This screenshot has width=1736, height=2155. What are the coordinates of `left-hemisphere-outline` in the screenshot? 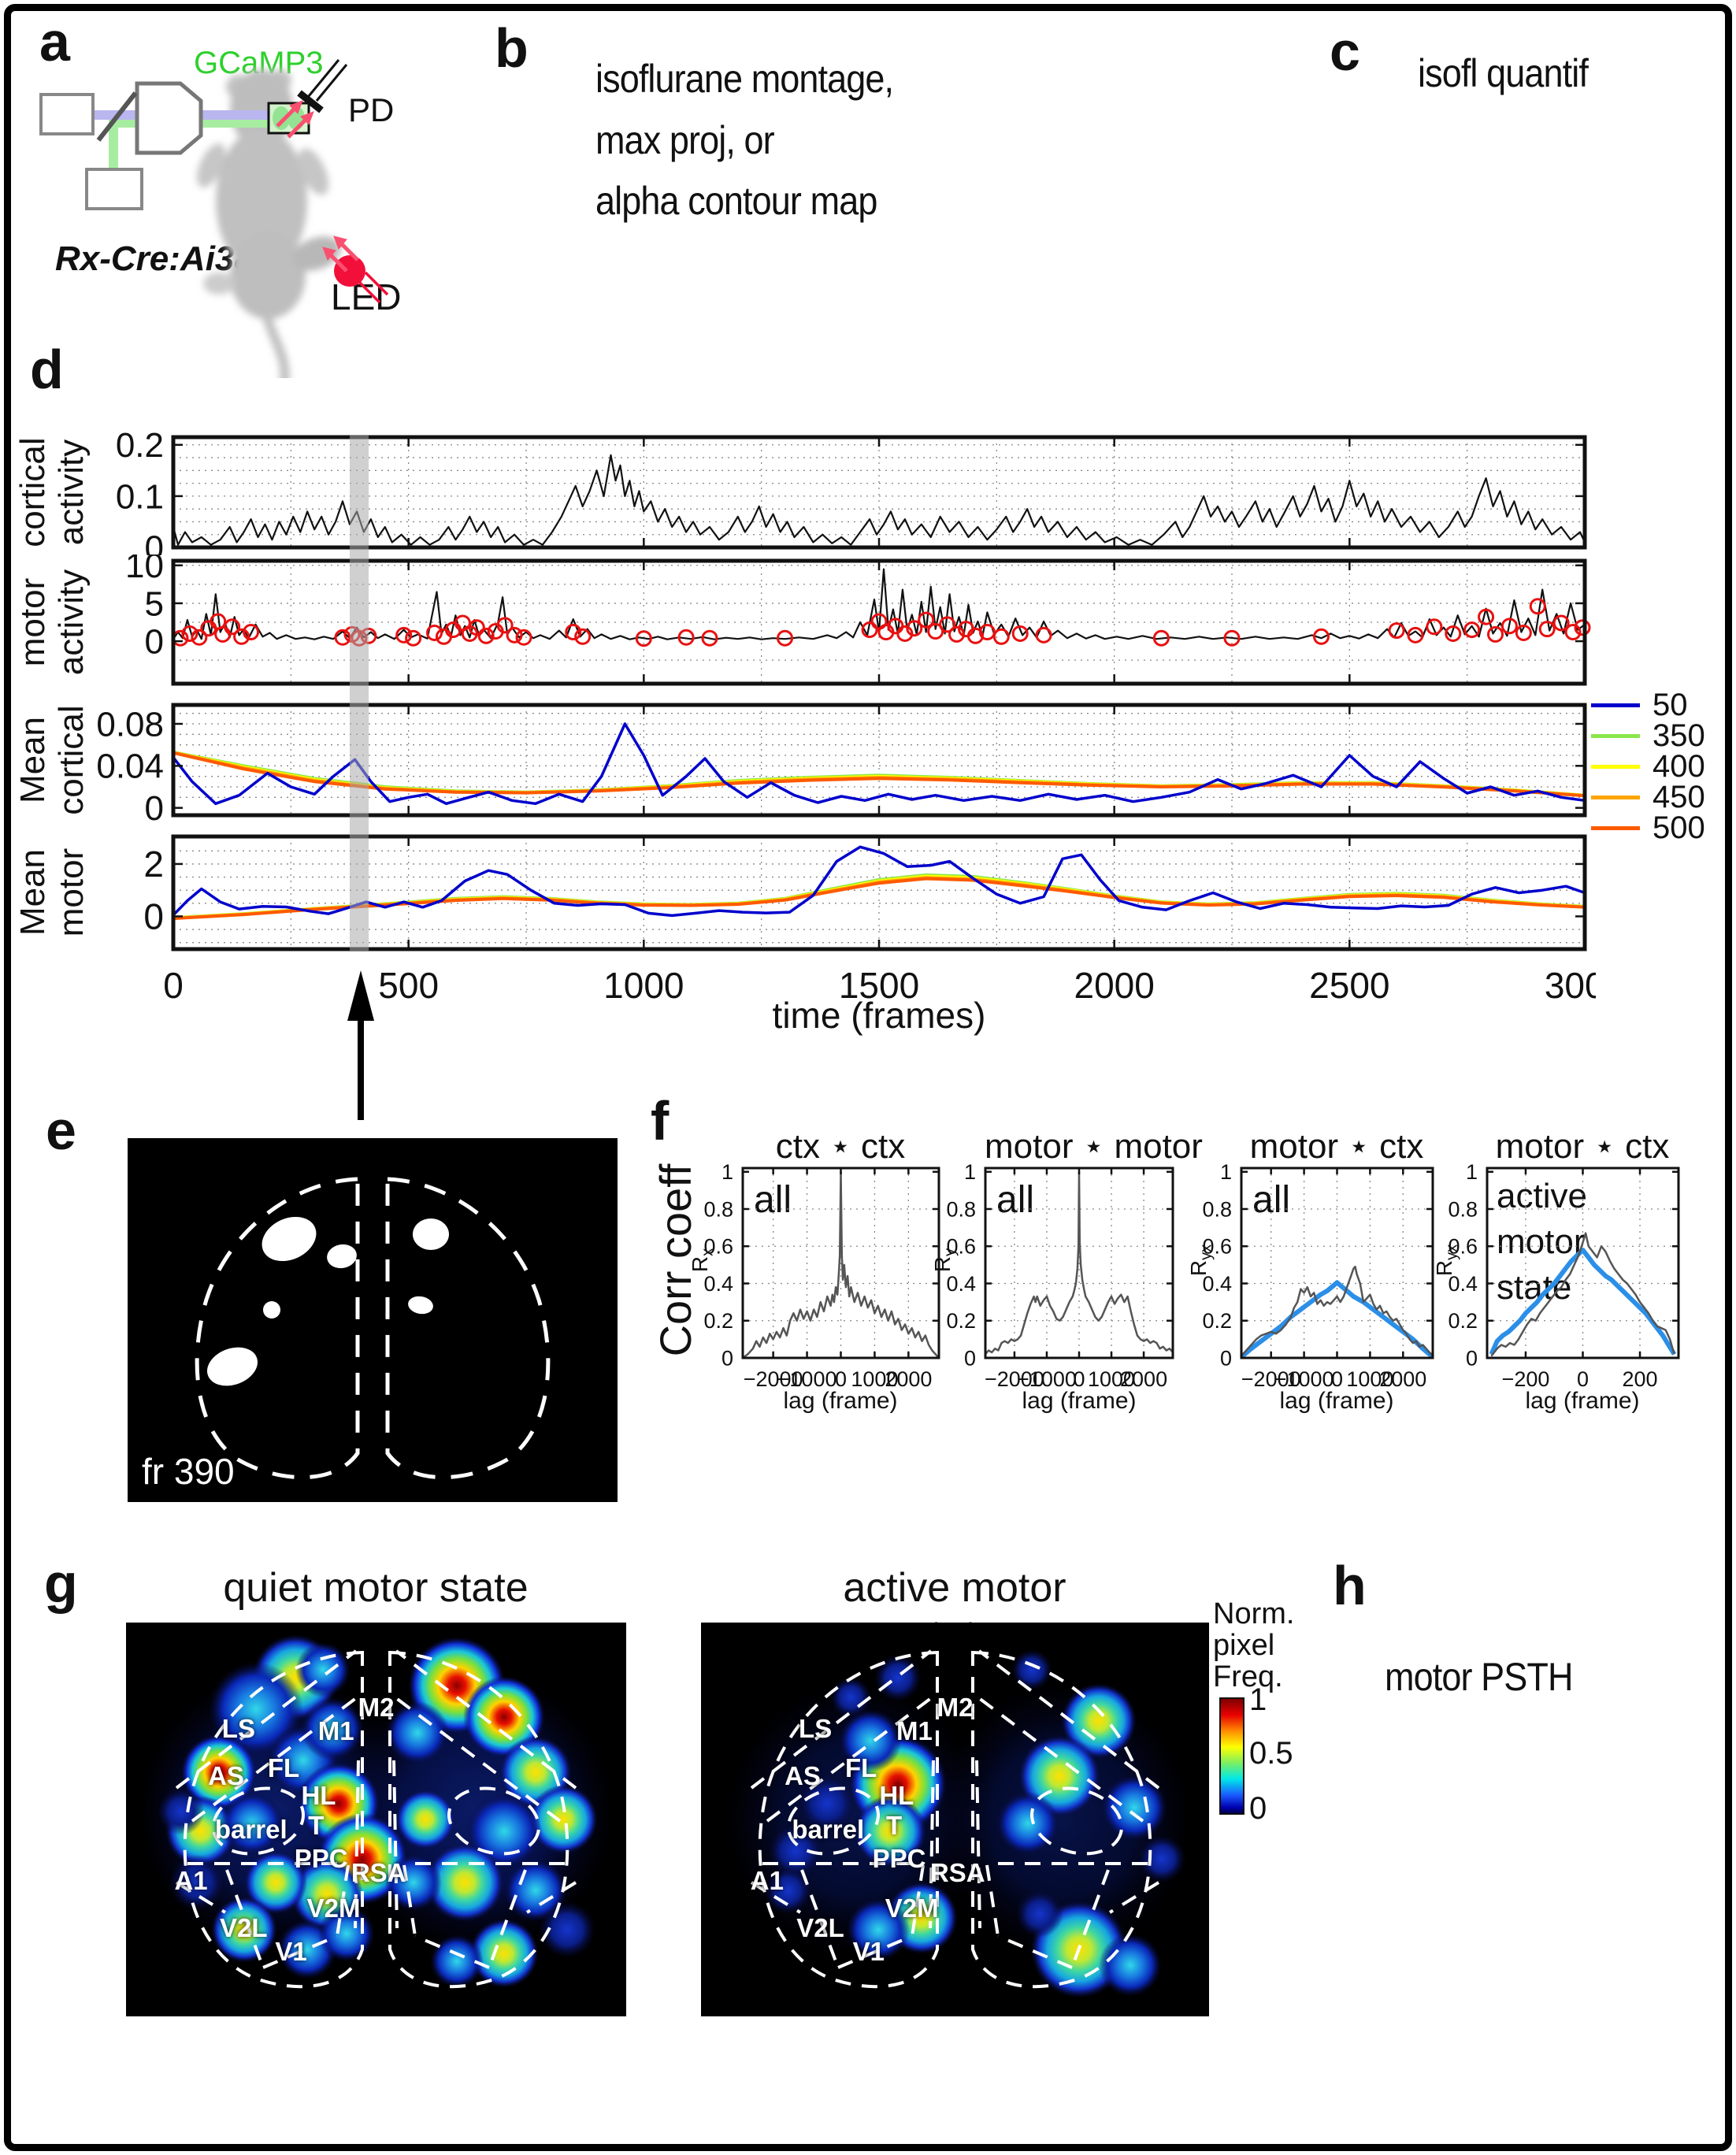 It's located at (277, 1328).